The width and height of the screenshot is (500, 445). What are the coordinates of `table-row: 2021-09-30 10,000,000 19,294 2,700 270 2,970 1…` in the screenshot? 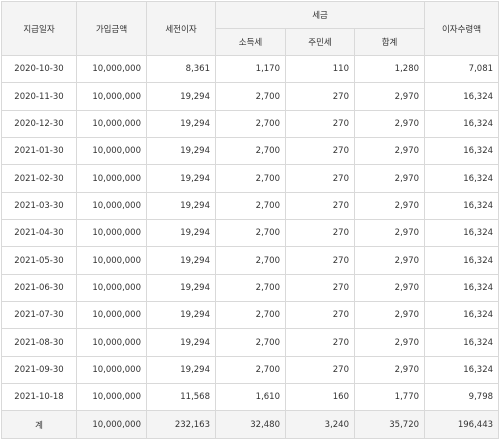 It's located at (250, 370).